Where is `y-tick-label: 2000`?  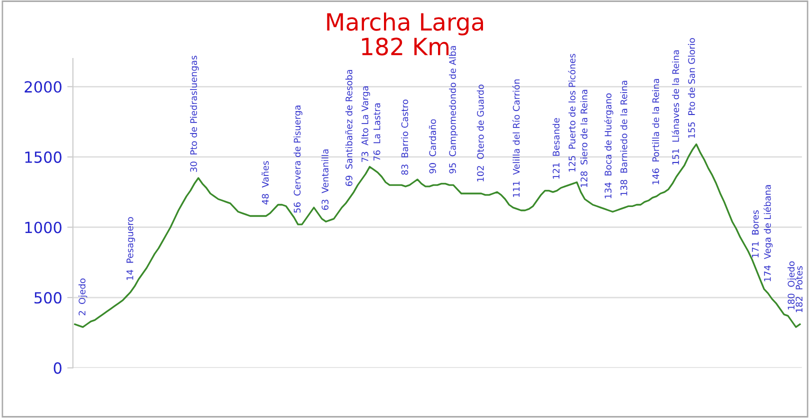 y-tick-label: 2000 is located at coordinates (43, 87).